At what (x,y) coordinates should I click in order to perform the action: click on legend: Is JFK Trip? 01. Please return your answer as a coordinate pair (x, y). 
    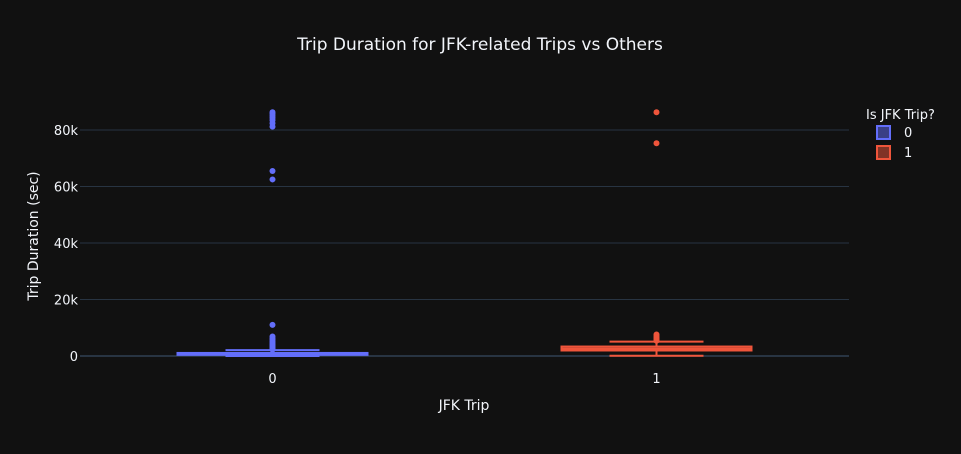
    Looking at the image, I should click on (900, 134).